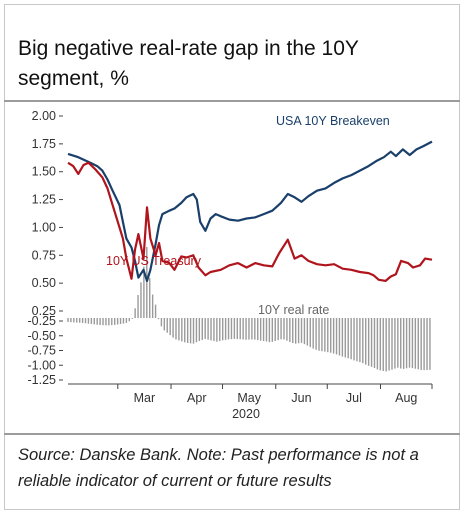  I want to click on x-axis: Mar Apr May Jun Jul Aug 2020, so click(250, 402).